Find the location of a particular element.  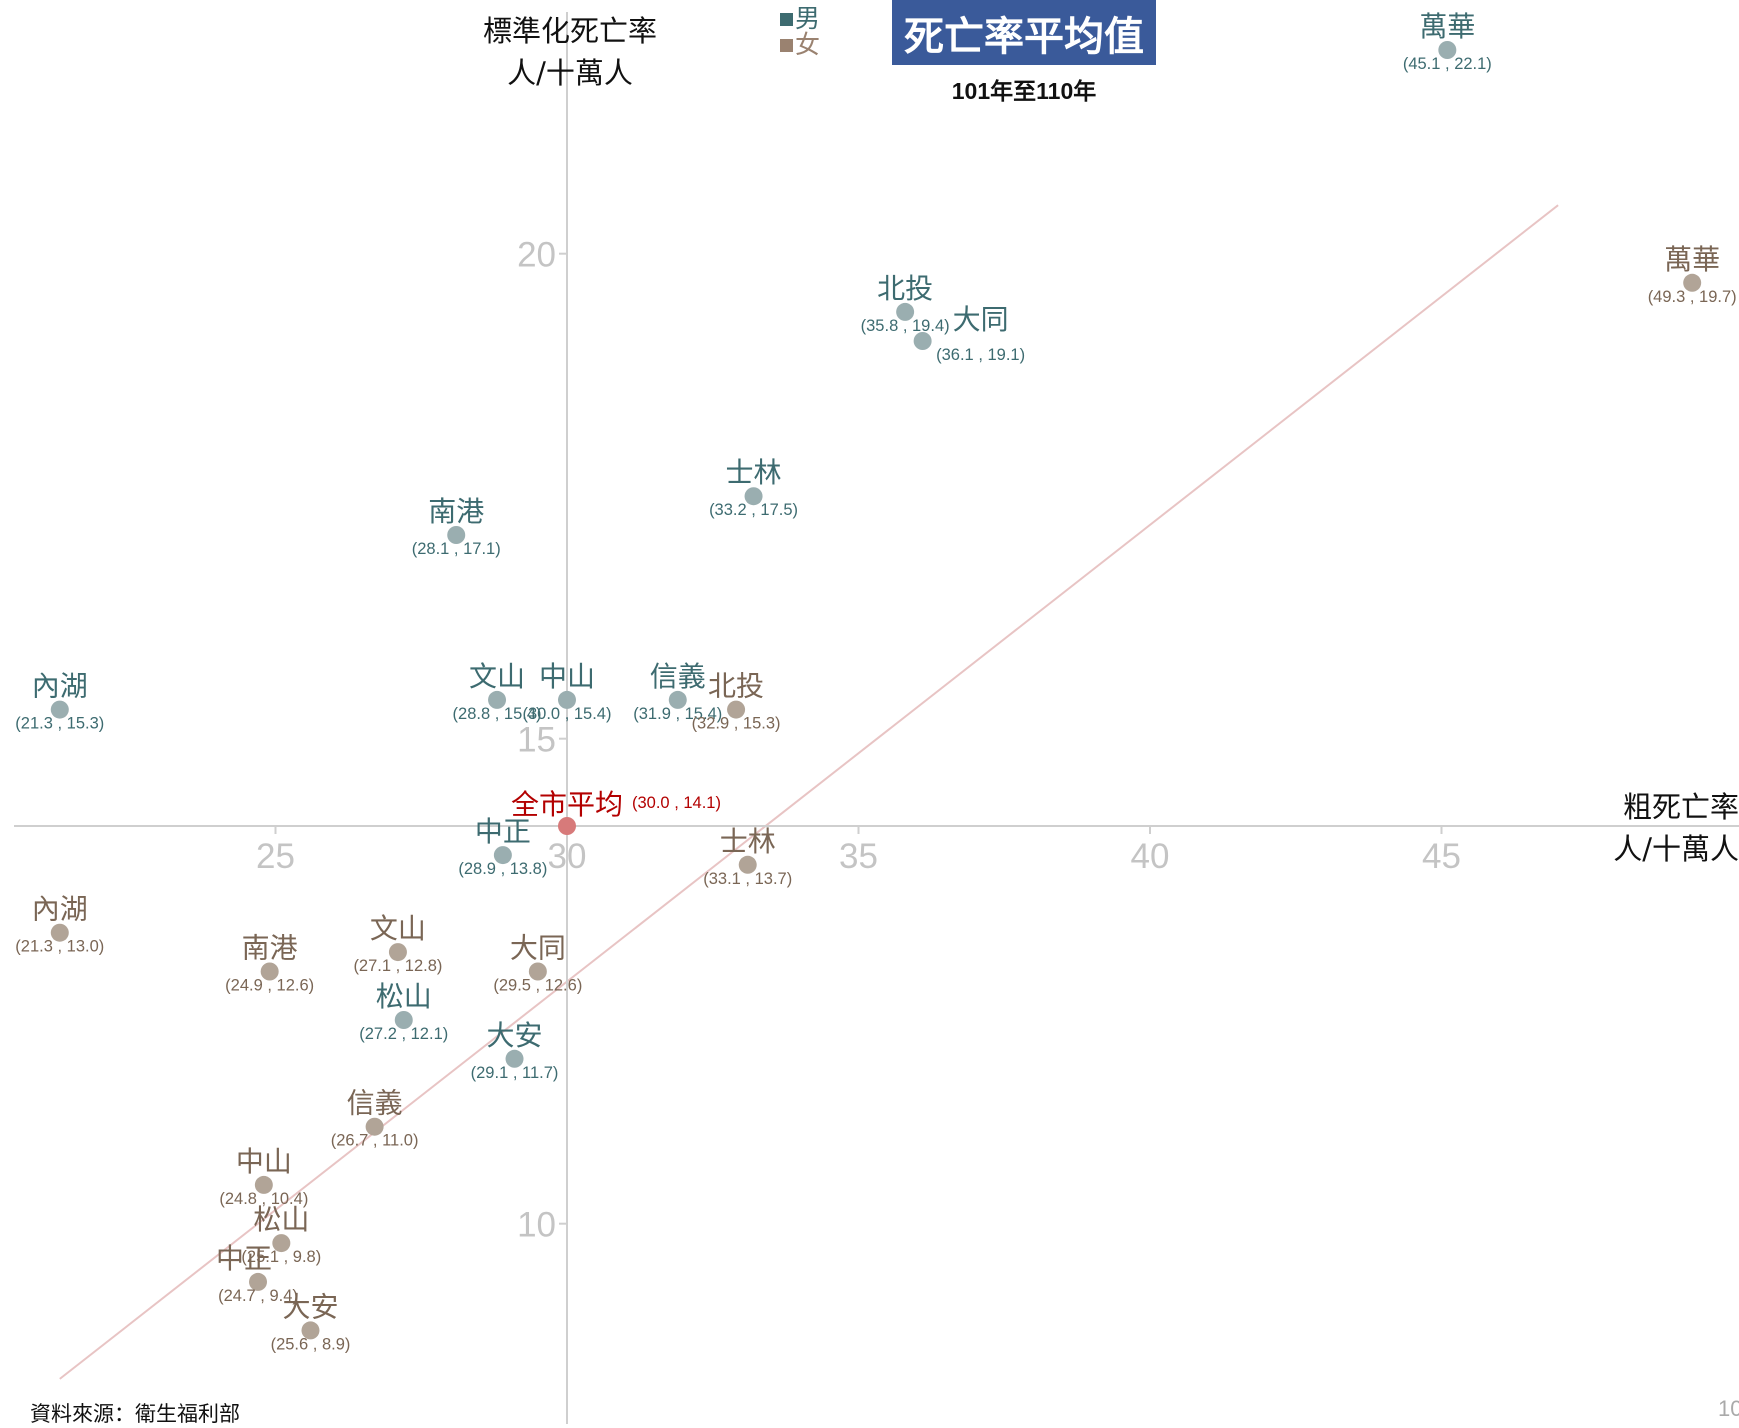

y-axis-title: 標準化死亡率 人/十萬人 is located at coordinates (570, 52).